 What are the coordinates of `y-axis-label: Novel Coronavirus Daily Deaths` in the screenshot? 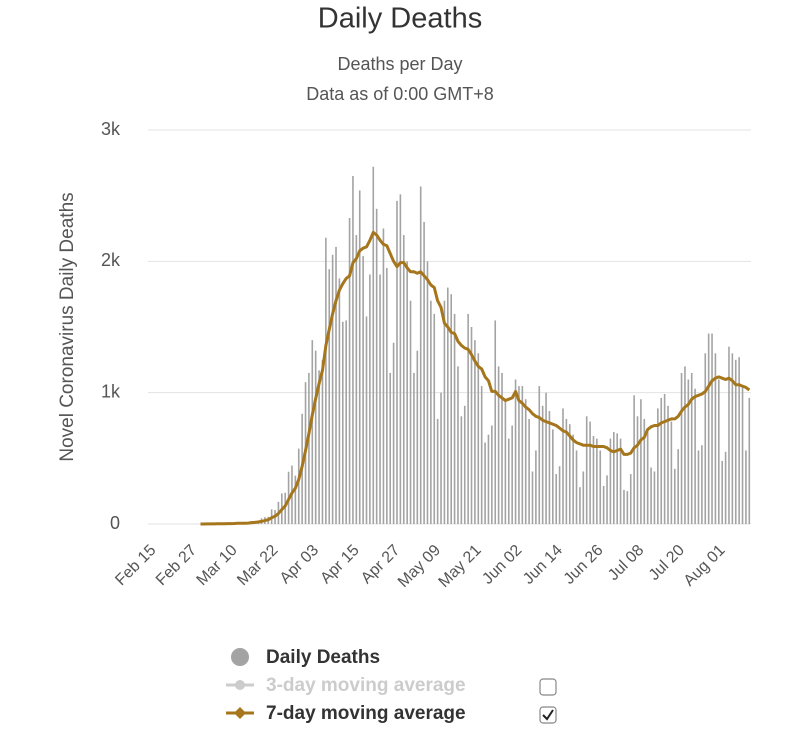 It's located at (67, 326).